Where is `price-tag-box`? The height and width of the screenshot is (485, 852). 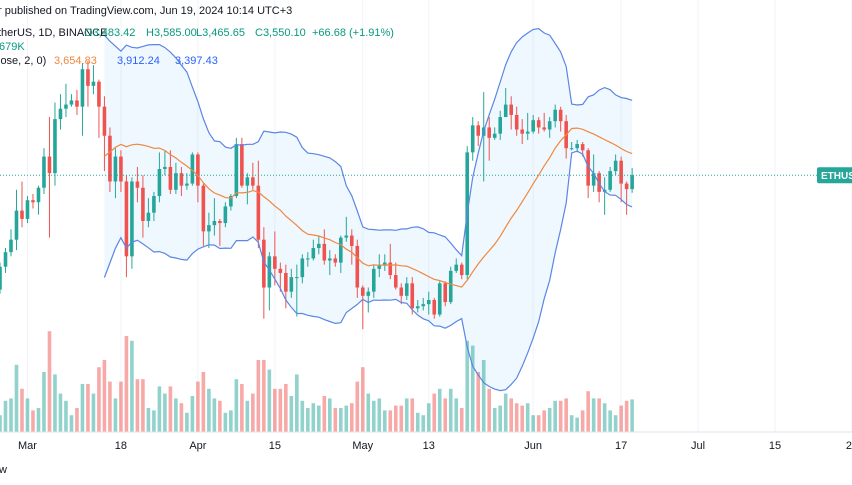 price-tag-box is located at coordinates (834, 175).